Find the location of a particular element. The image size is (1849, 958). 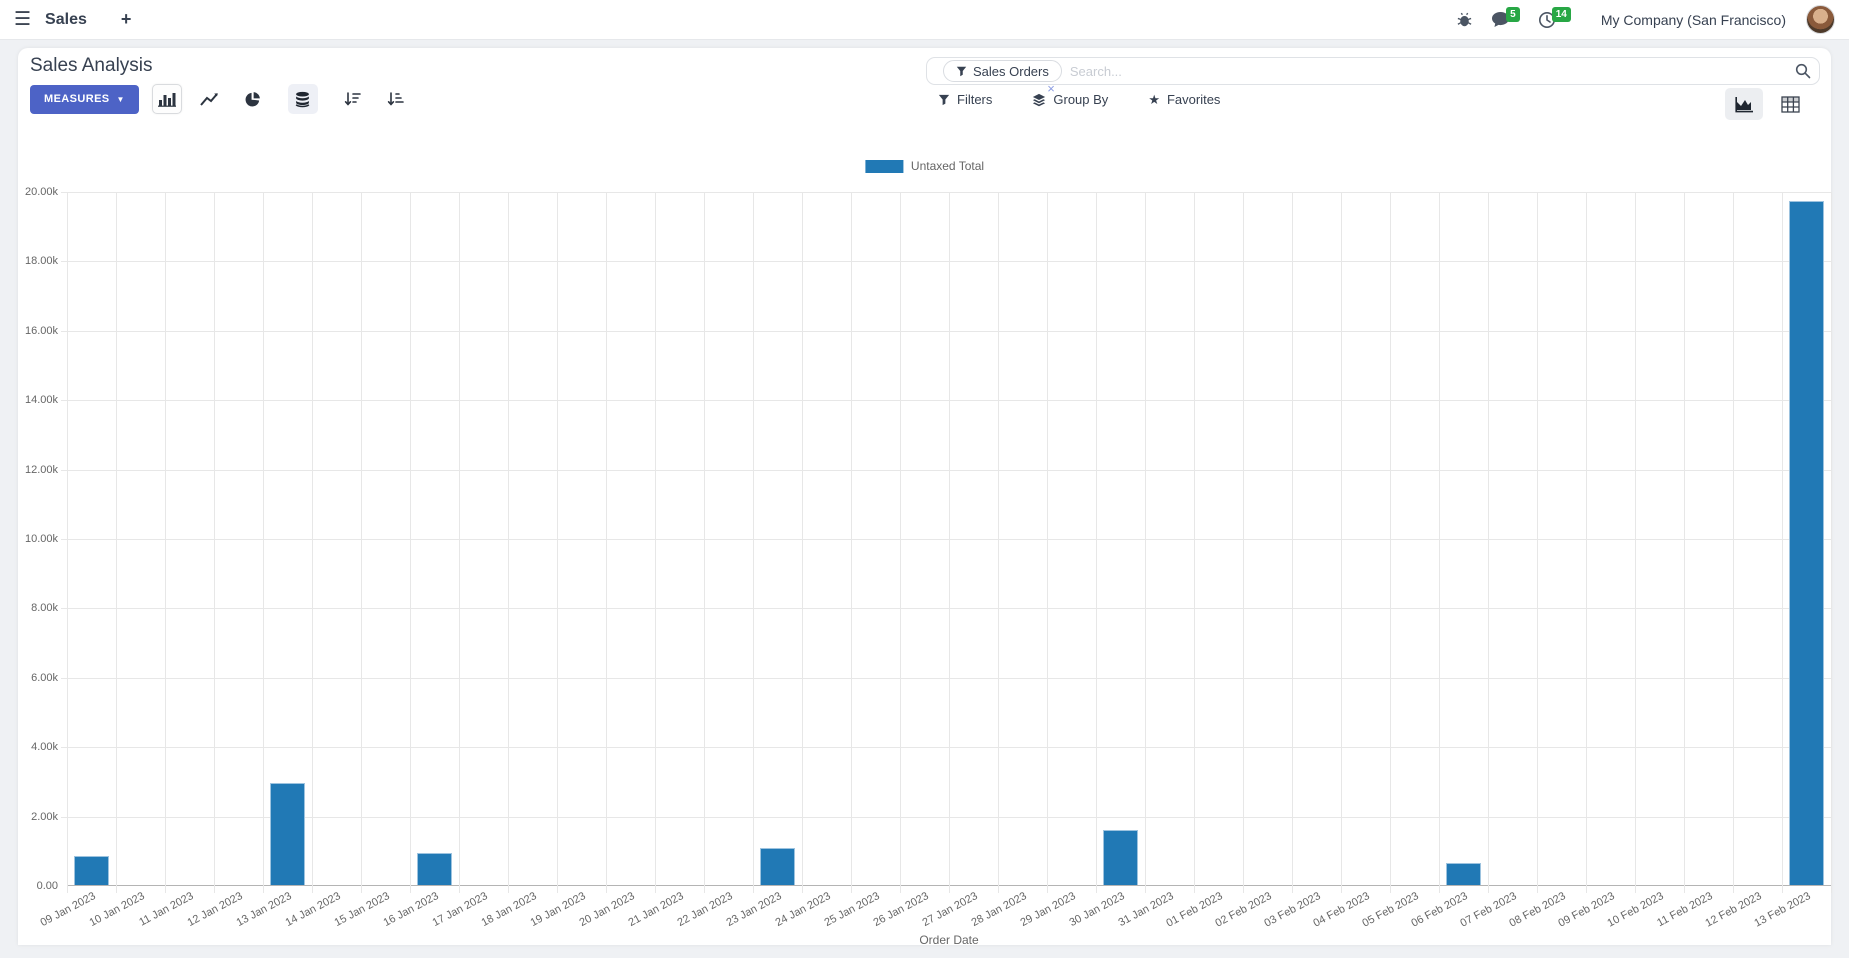

company-switcher: My Company (San Francisco) is located at coordinates (1693, 19).